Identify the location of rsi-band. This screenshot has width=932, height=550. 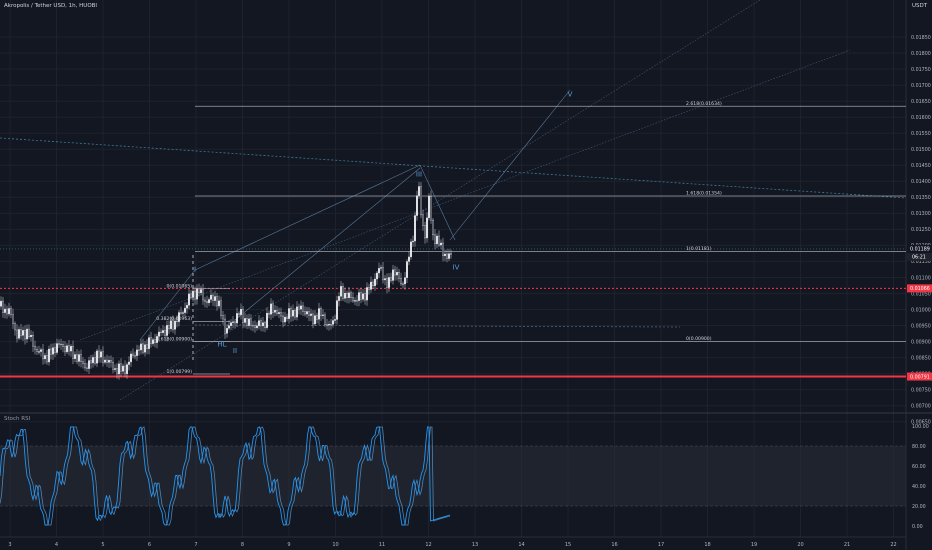
(453, 476).